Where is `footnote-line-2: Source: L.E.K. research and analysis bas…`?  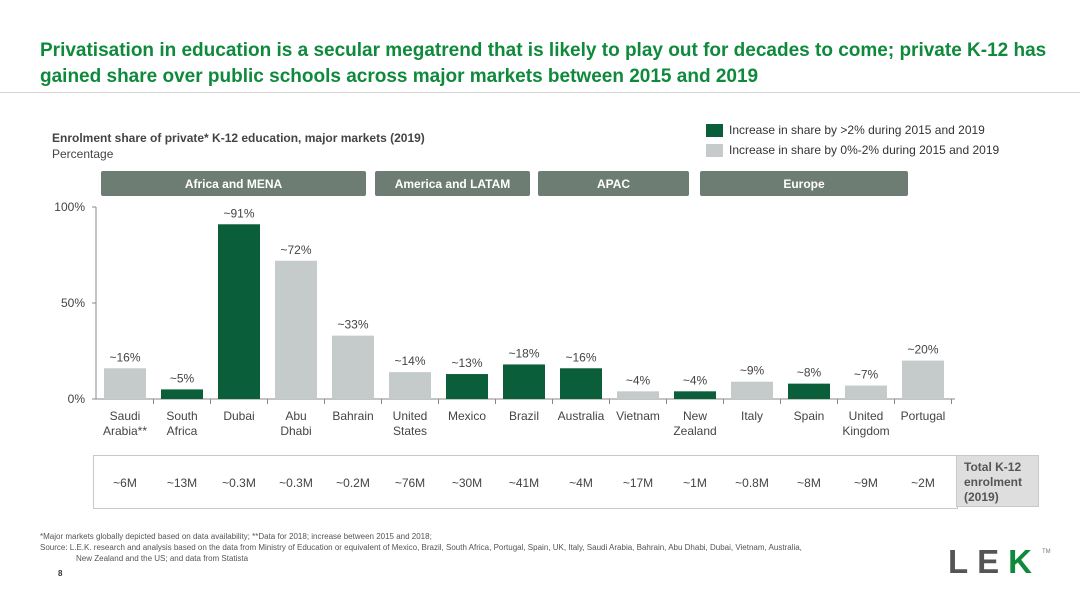
footnote-line-2: Source: L.E.K. research and analysis bas… is located at coordinates (421, 547).